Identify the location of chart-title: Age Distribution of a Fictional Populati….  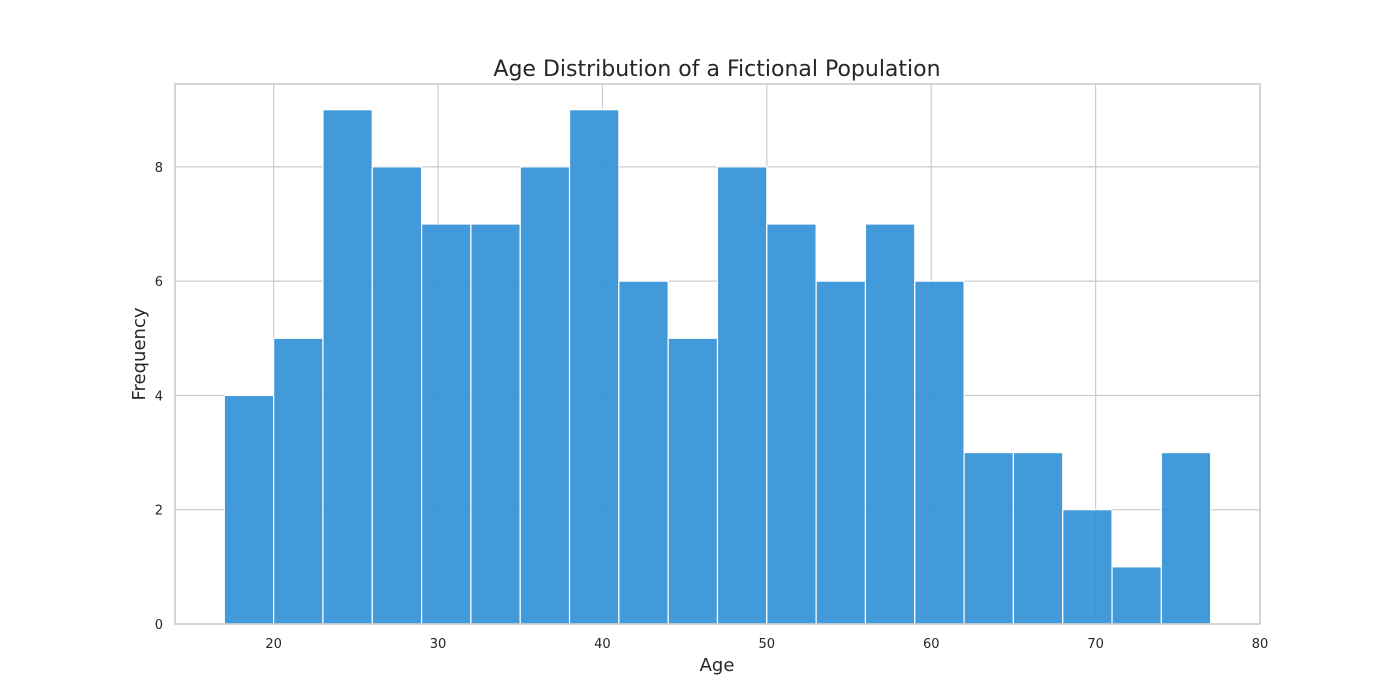
(716, 69).